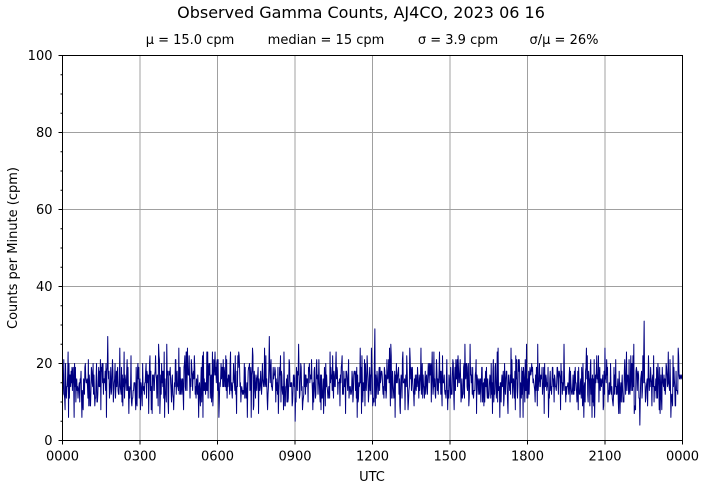 The height and width of the screenshot is (489, 705). What do you see at coordinates (44, 364) in the screenshot?
I see `y-tick-label: 20` at bounding box center [44, 364].